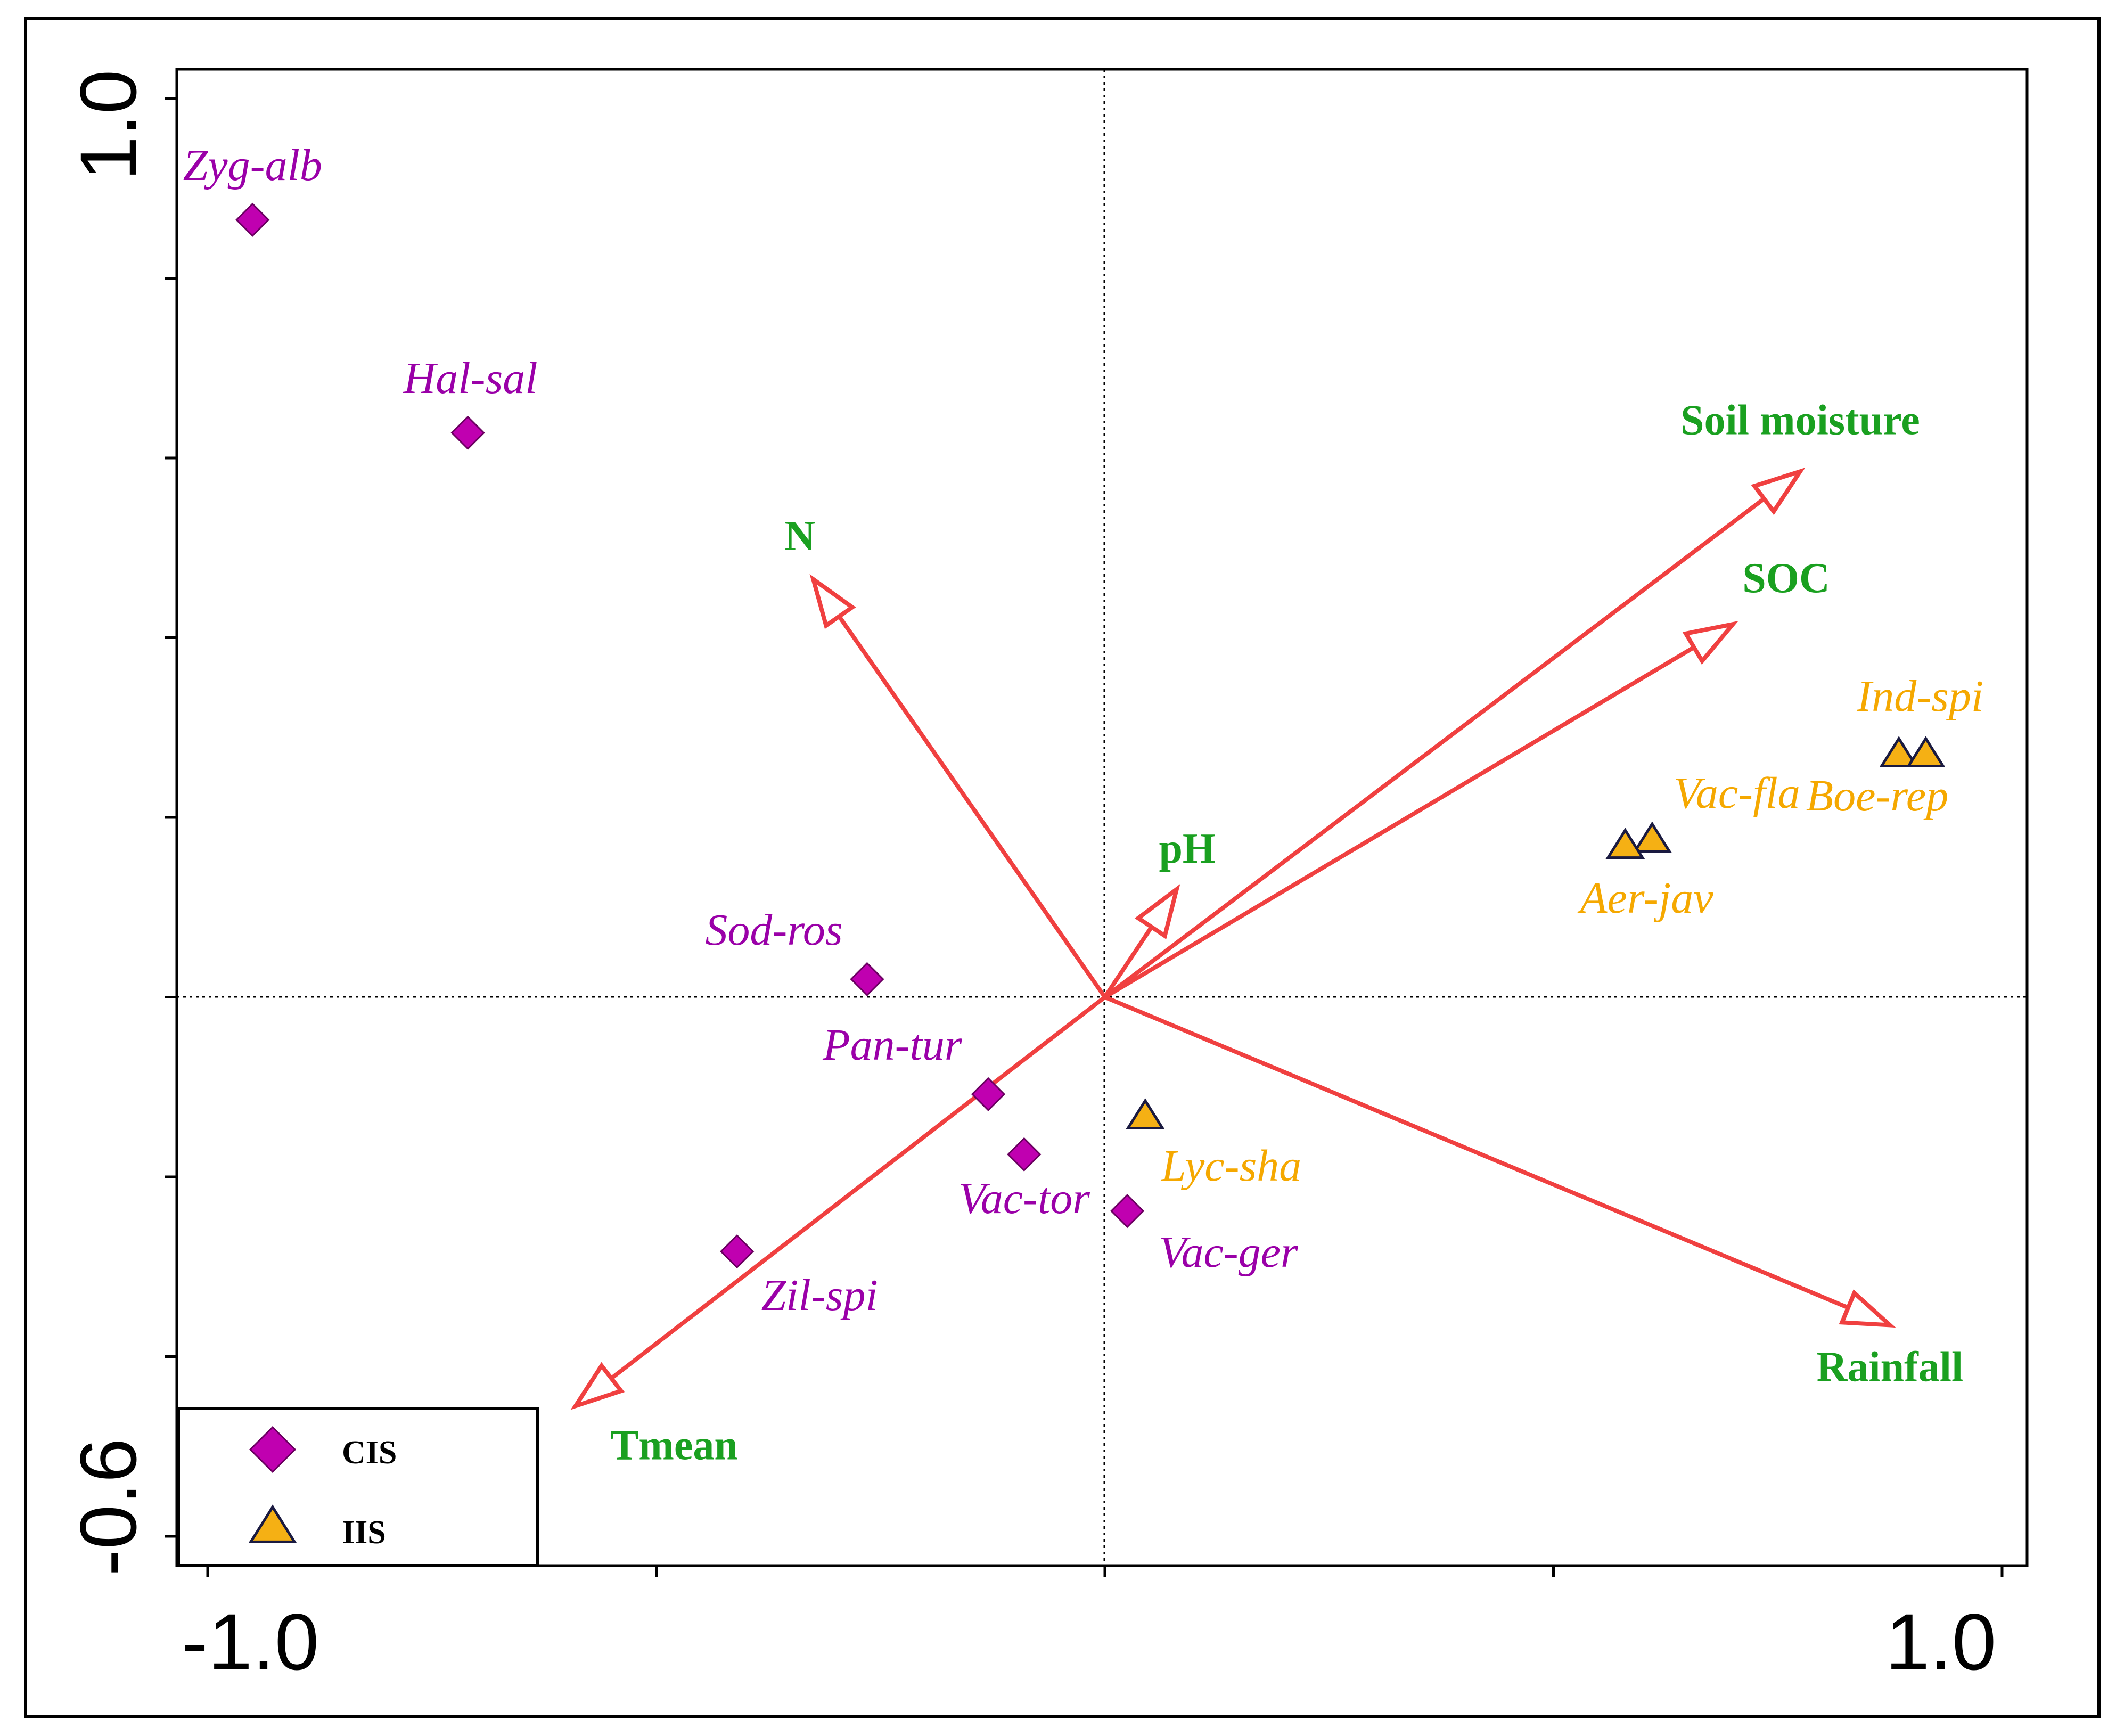 This screenshot has width=2124, height=1736. Describe the element at coordinates (252, 166) in the screenshot. I see `species-label-zyg-alb: Zyg-alb` at that location.